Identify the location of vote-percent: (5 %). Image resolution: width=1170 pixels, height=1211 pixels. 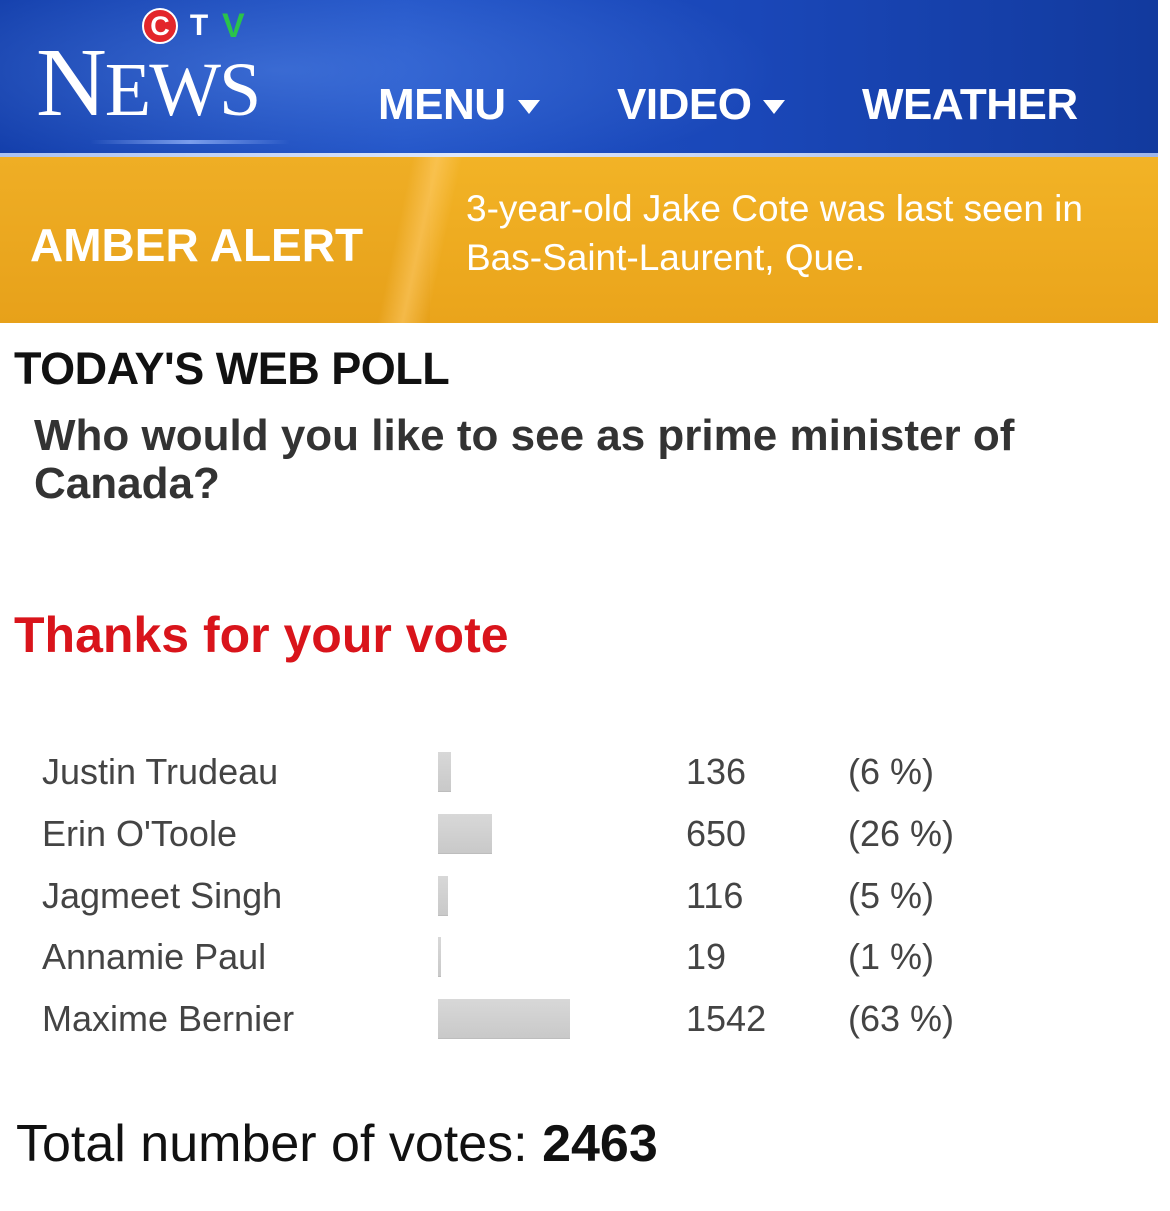
(891, 895).